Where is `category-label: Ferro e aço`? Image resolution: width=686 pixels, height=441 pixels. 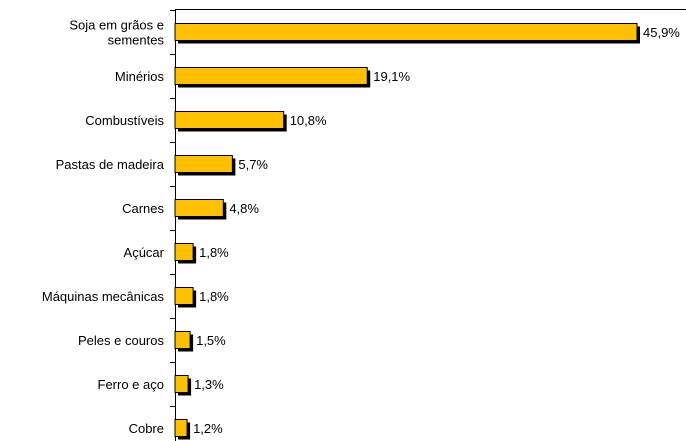 category-label: Ferro e aço is located at coordinates (131, 384).